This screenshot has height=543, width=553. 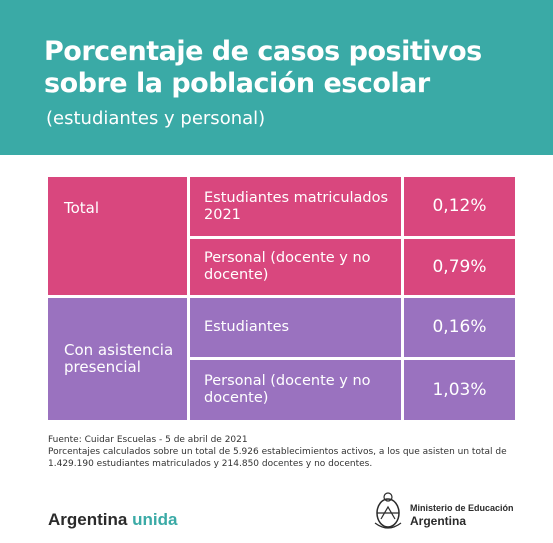 What do you see at coordinates (388, 510) in the screenshot?
I see `coat-of-arms-icon` at bounding box center [388, 510].